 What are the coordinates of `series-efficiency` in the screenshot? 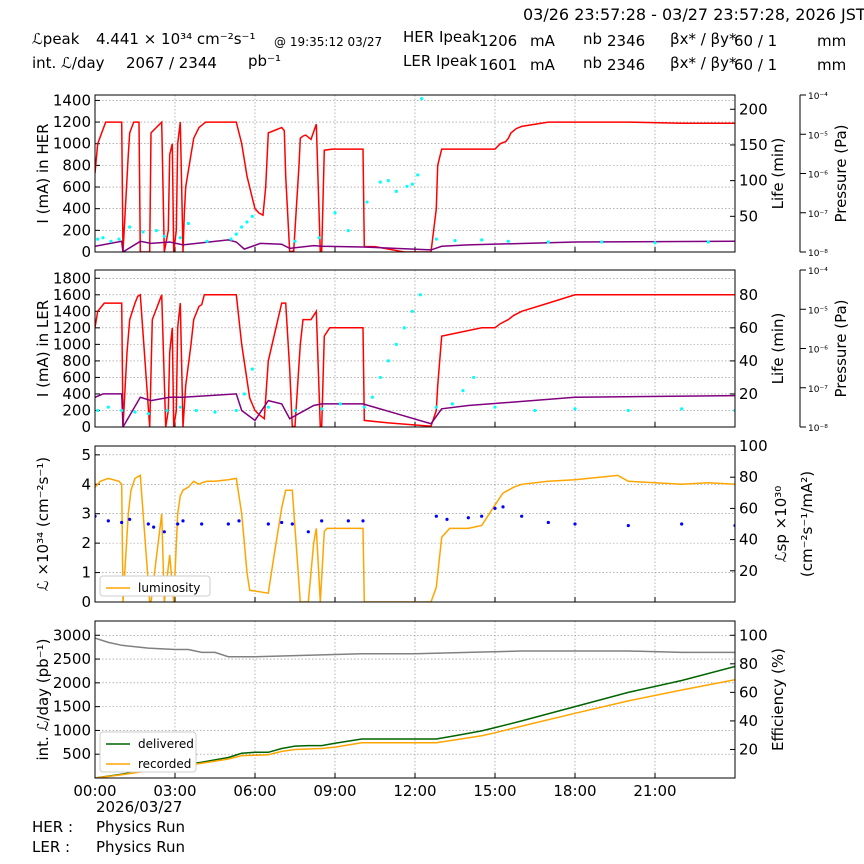 It's located at (415, 647).